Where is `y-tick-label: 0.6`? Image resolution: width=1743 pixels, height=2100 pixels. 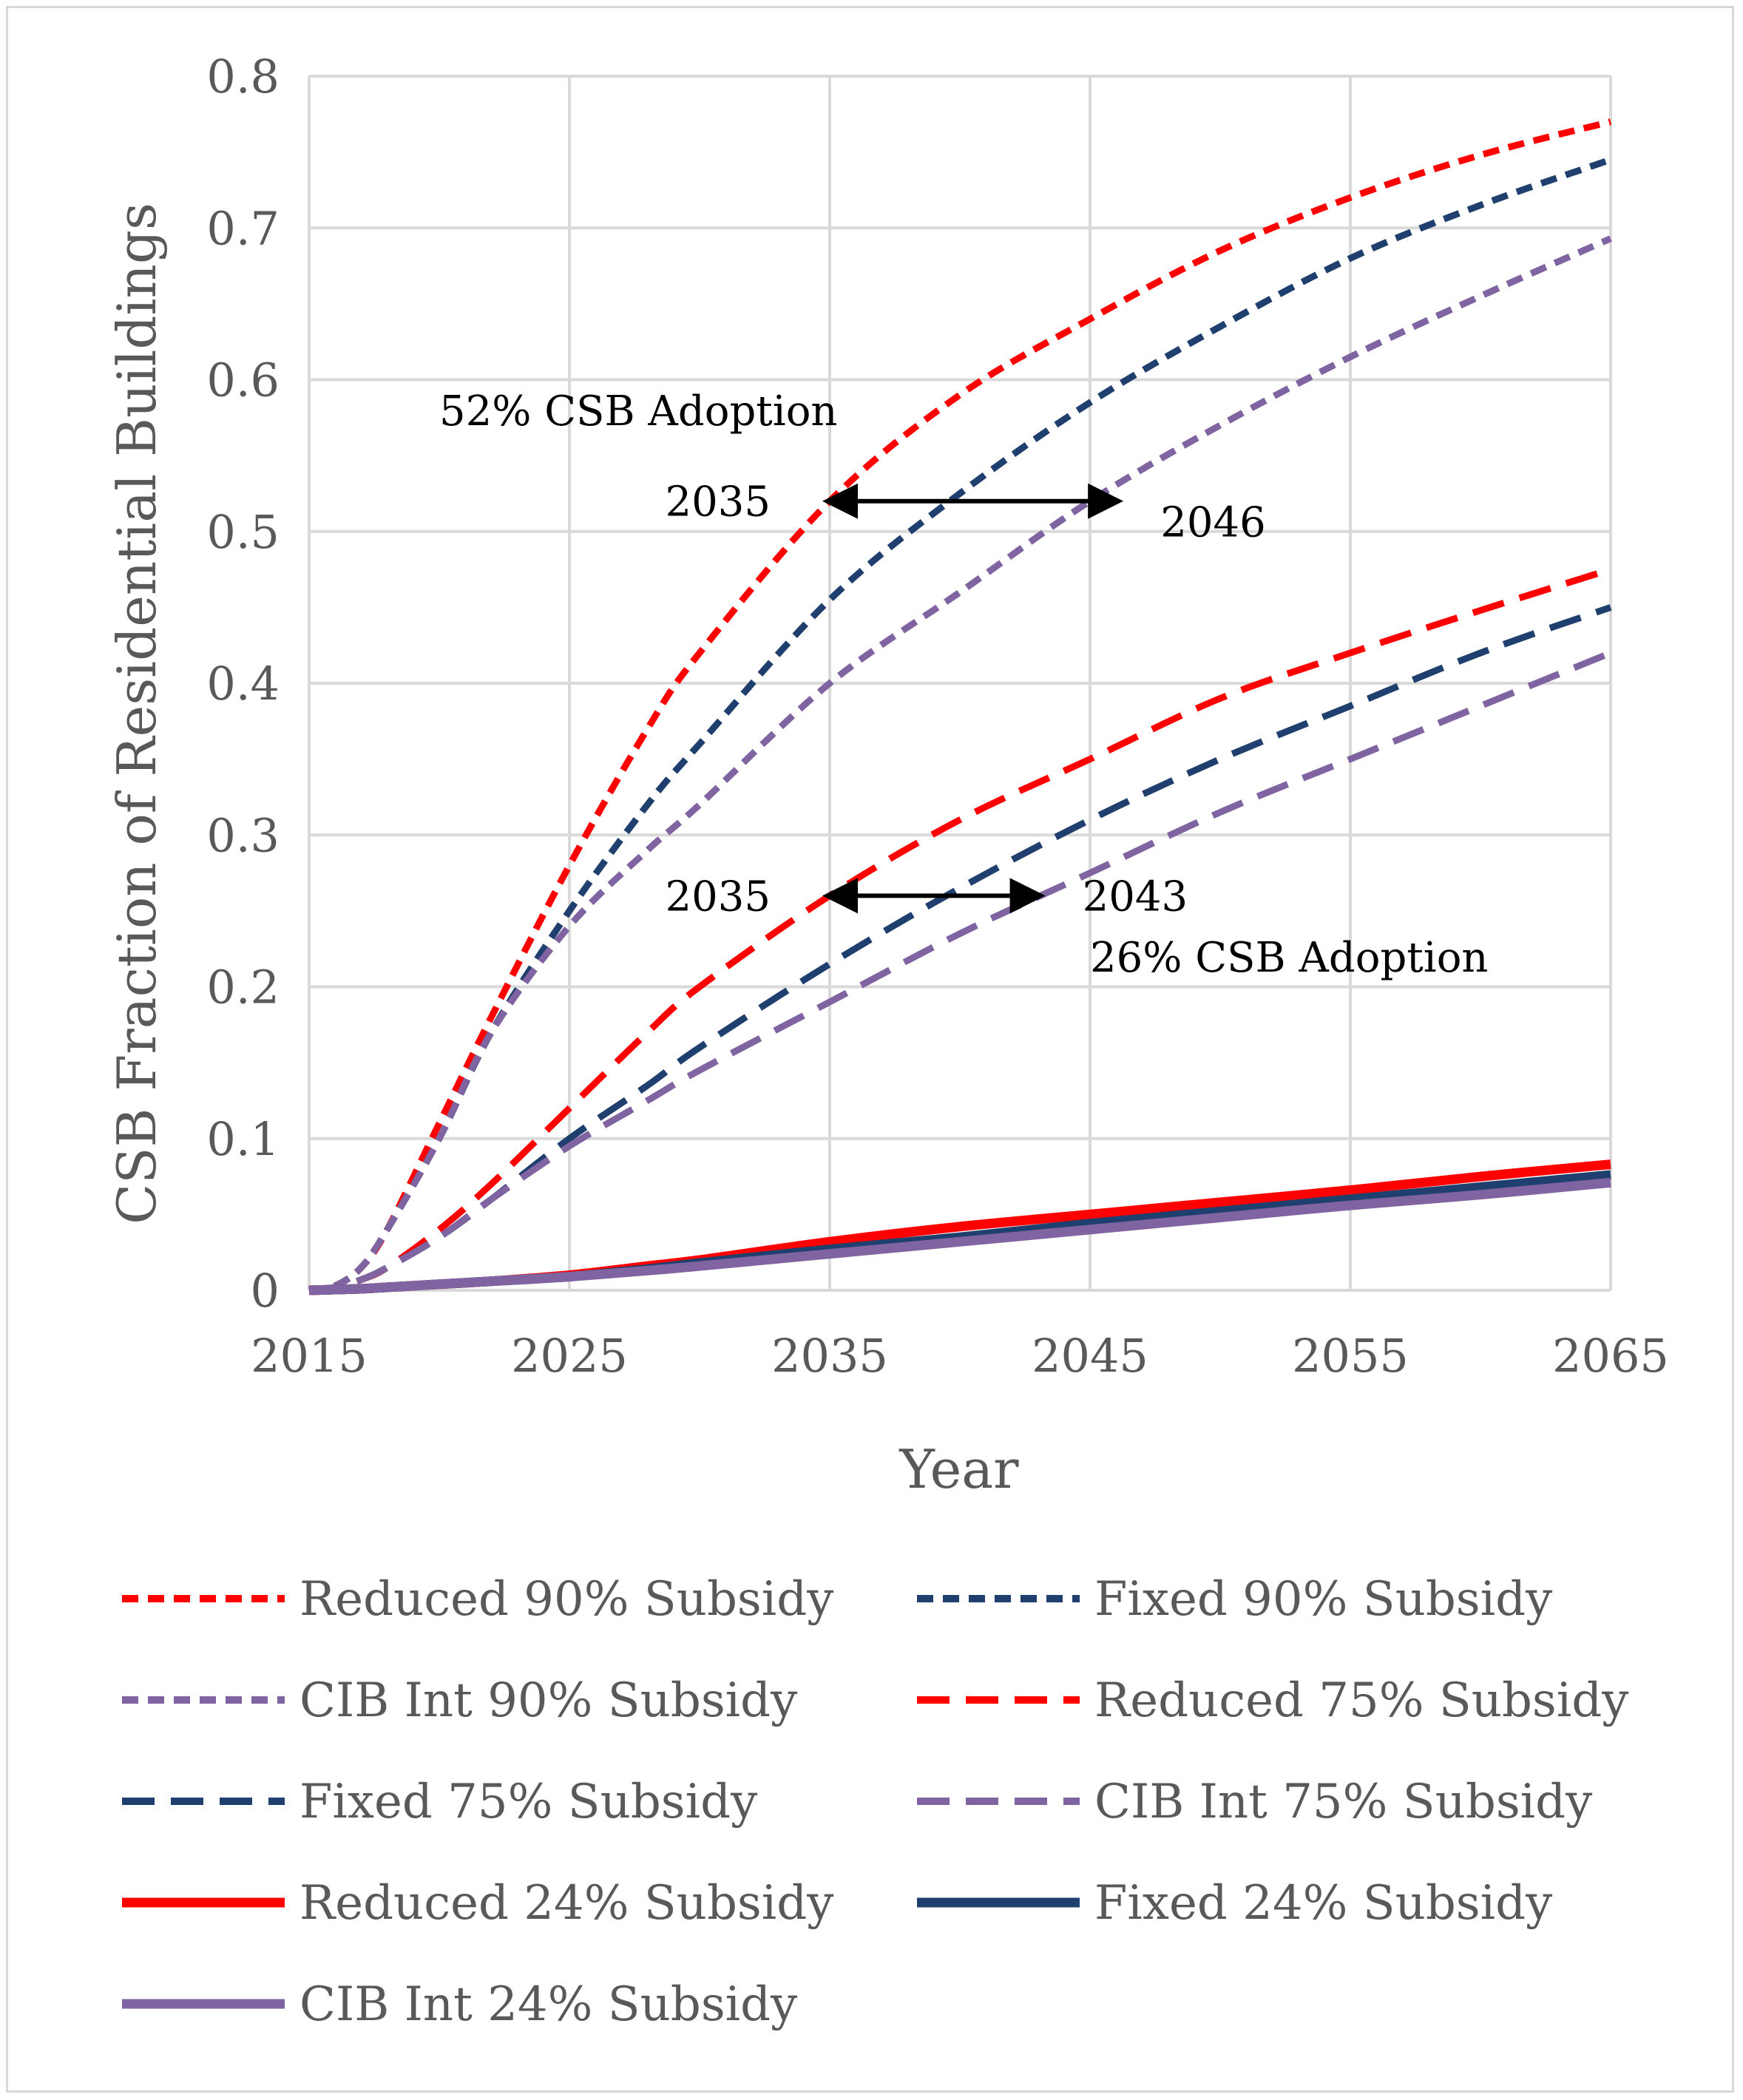 y-tick-label: 0.6 is located at coordinates (243, 380).